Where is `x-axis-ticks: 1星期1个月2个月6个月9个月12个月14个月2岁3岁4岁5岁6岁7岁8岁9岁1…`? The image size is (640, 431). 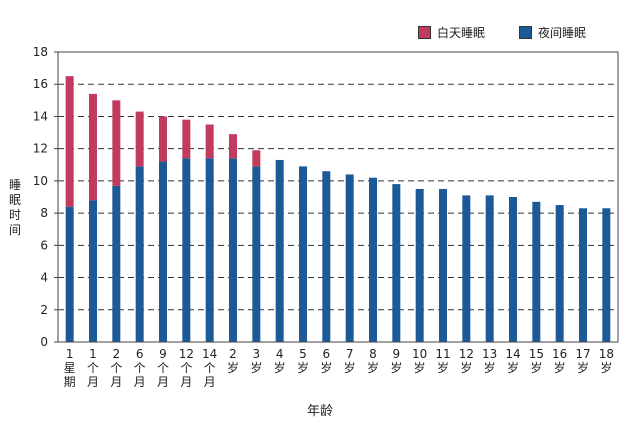
x-axis-ticks: 1星期1个月2个月6个月9个月12个月14个月2岁3岁4岁5岁6岁7岁8岁9岁1… is located at coordinates (339, 368).